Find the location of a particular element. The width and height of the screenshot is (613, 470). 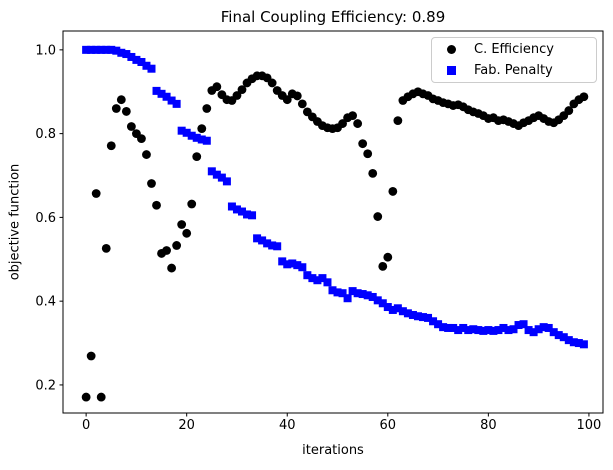

legend-item-fab-penalty: Fab. Penalty is located at coordinates (514, 71).